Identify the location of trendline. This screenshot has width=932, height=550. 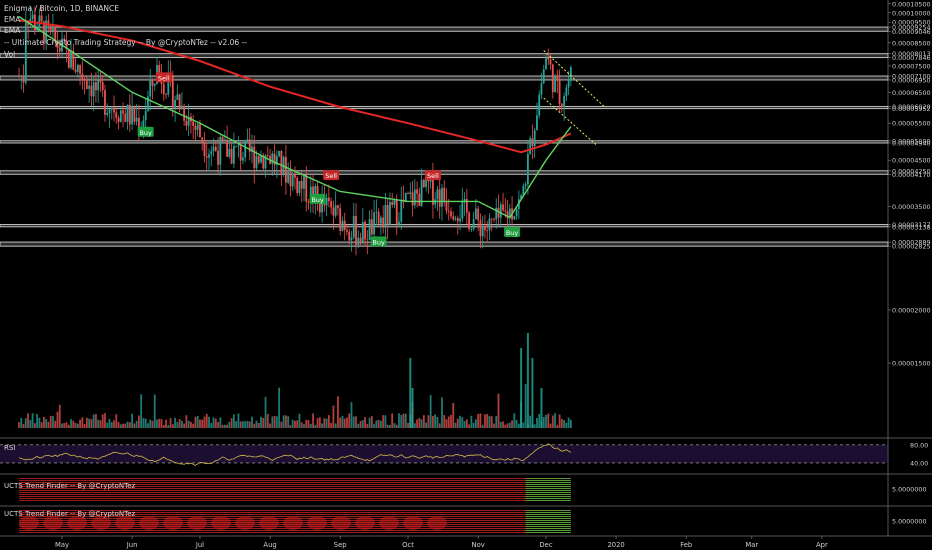
(574, 79).